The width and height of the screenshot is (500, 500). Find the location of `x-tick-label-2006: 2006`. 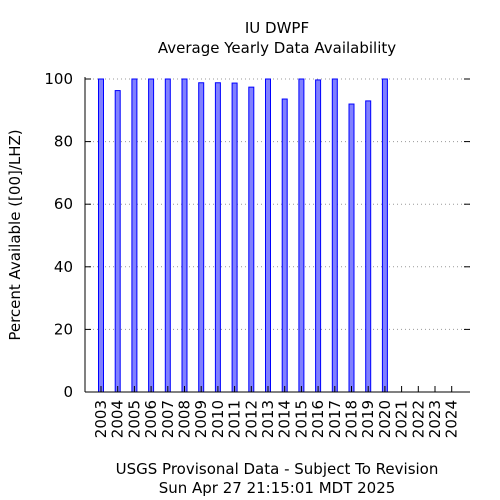

x-tick-label-2006: 2006 is located at coordinates (151, 419).